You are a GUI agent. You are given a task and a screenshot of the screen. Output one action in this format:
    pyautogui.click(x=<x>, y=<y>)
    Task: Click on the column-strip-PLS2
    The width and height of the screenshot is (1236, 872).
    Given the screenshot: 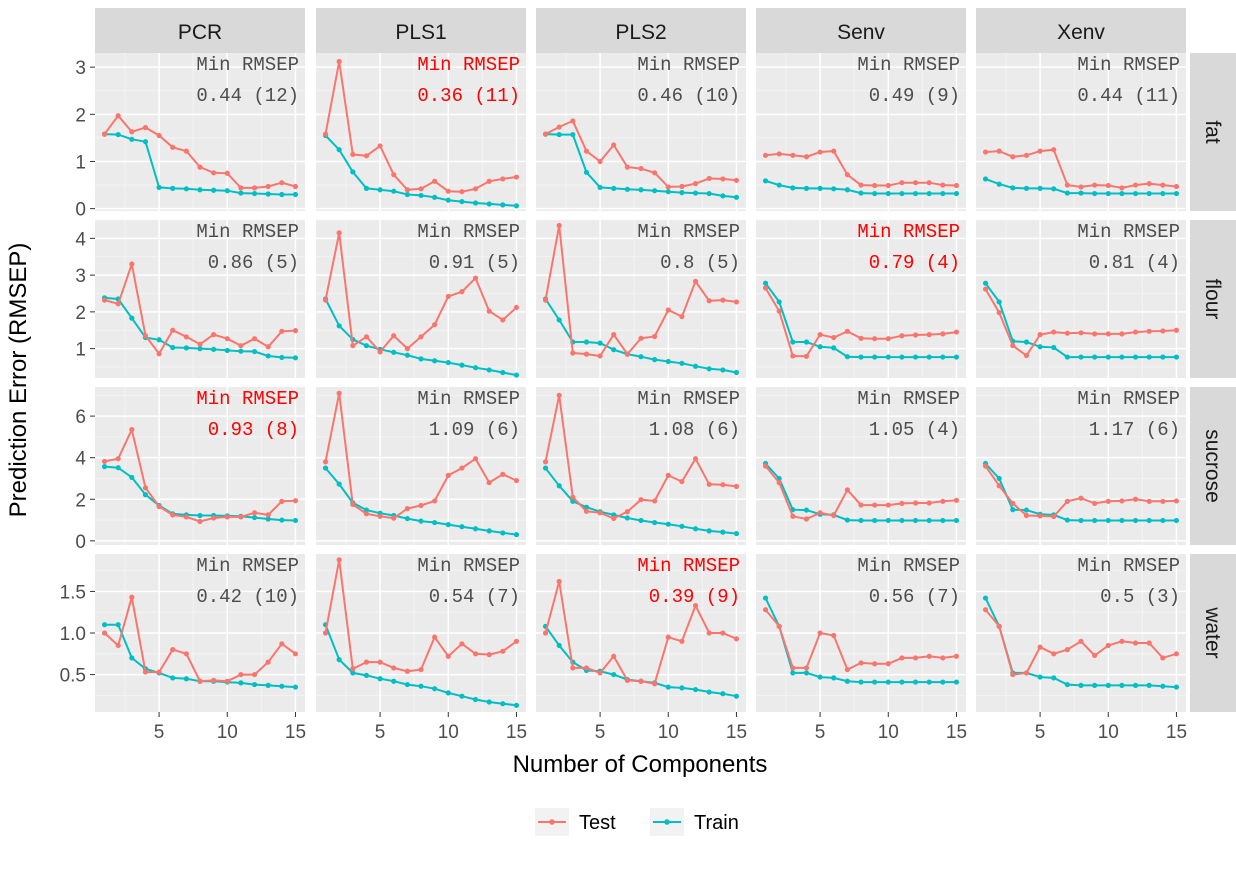 What is the action you would take?
    pyautogui.click(x=641, y=30)
    